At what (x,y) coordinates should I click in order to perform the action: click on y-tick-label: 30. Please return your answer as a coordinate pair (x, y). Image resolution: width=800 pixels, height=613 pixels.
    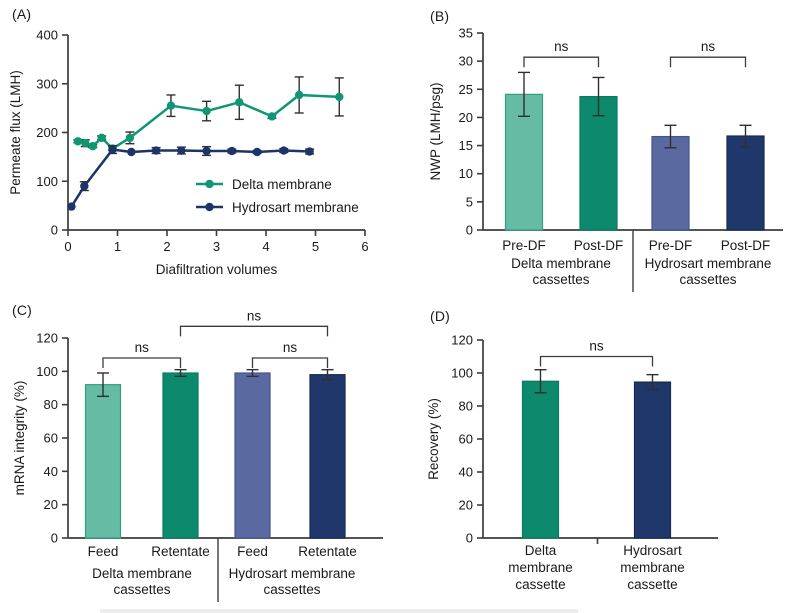
    Looking at the image, I should click on (466, 61).